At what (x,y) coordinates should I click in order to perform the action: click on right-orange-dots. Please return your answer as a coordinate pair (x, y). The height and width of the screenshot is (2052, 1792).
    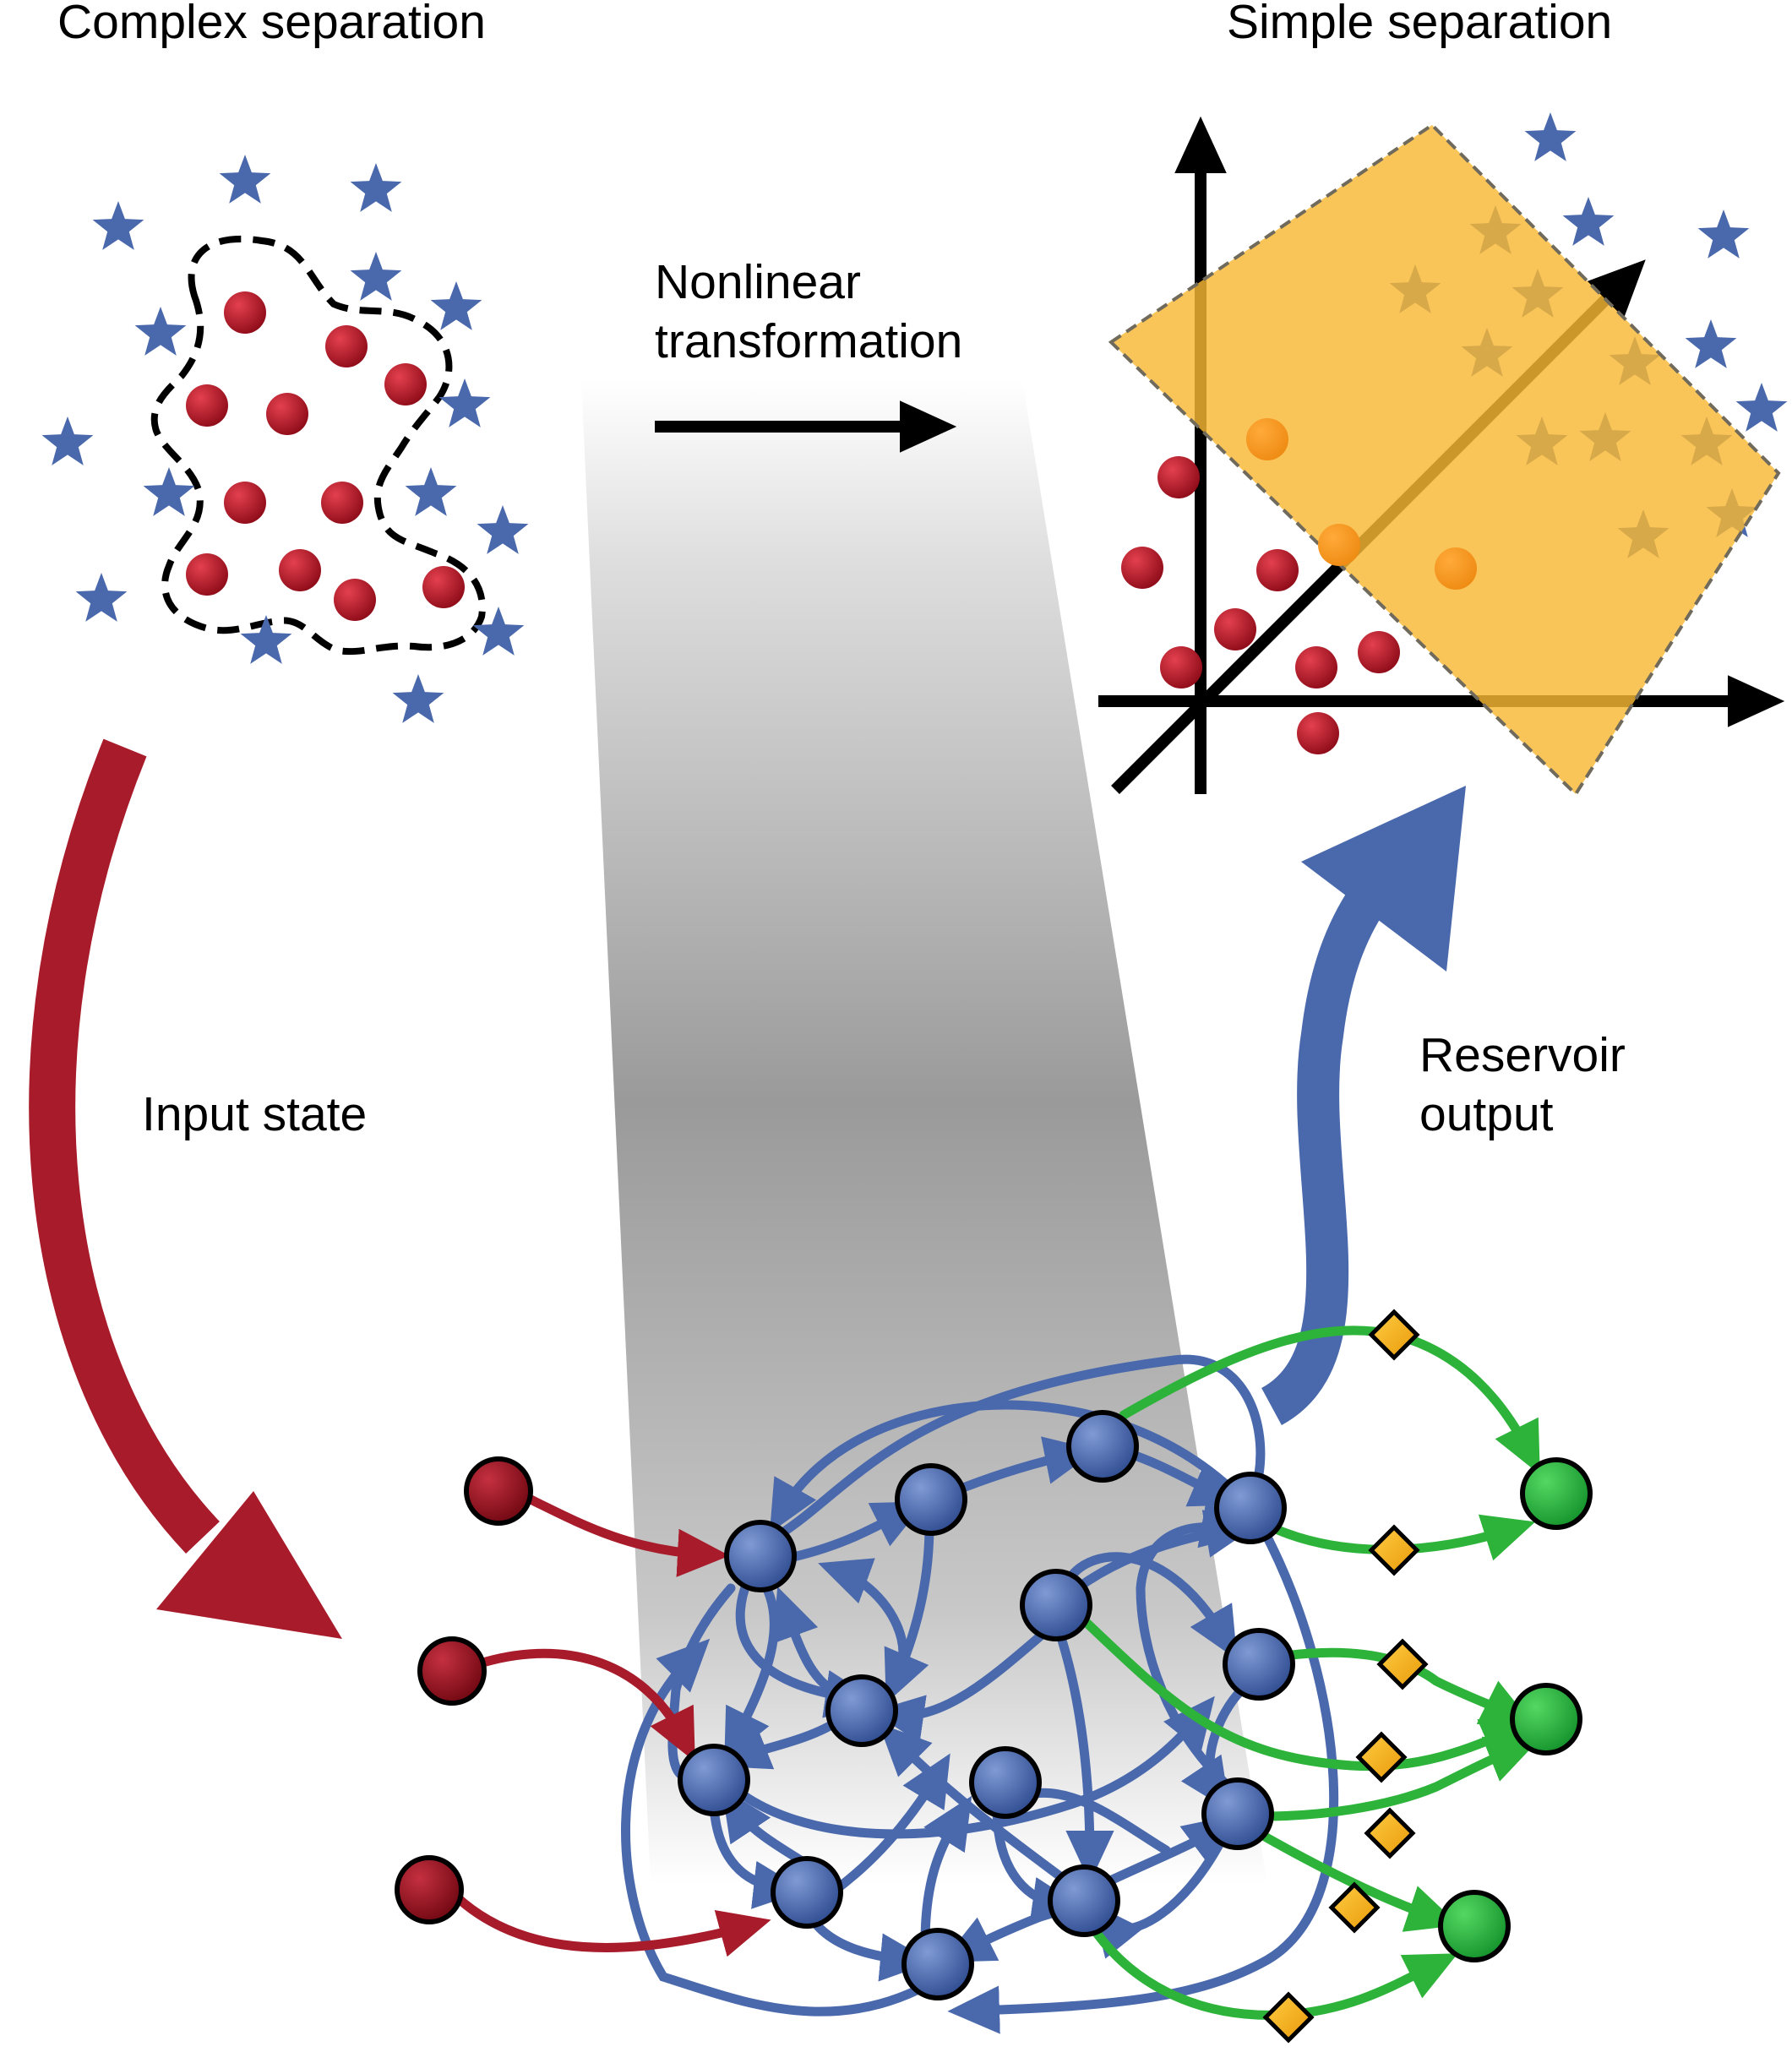
    Looking at the image, I should click on (1361, 504).